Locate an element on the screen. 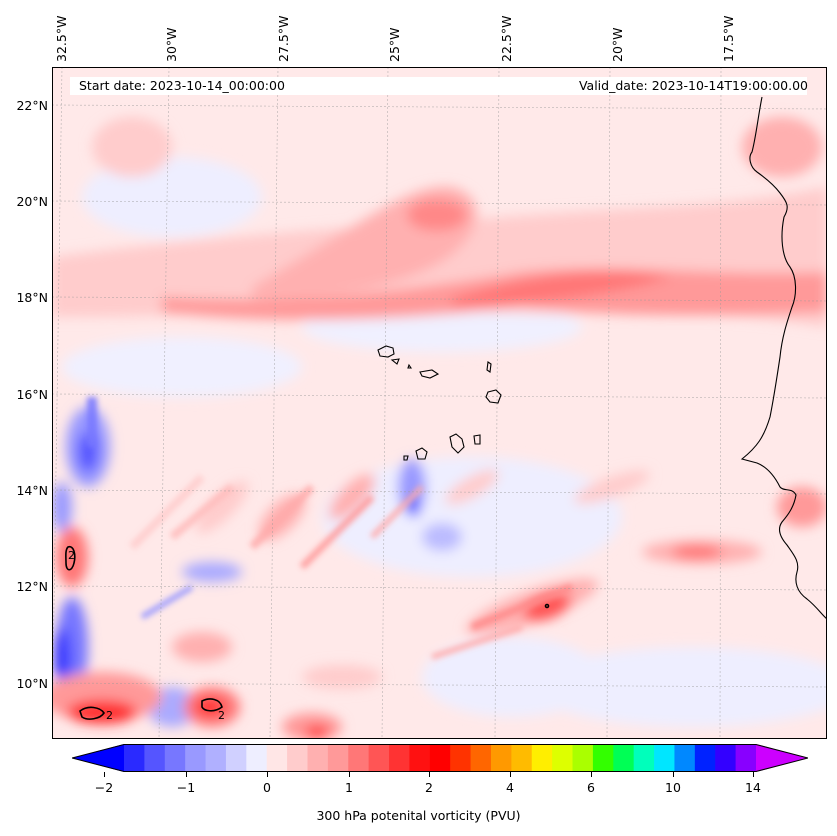  contour-label-2b: 2 is located at coordinates (109, 715).